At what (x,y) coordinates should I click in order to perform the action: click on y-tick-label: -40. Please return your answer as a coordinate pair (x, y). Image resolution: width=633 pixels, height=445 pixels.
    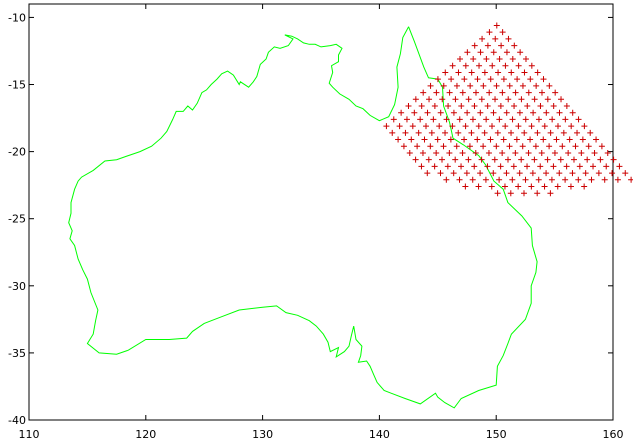
    Looking at the image, I should click on (17, 420).